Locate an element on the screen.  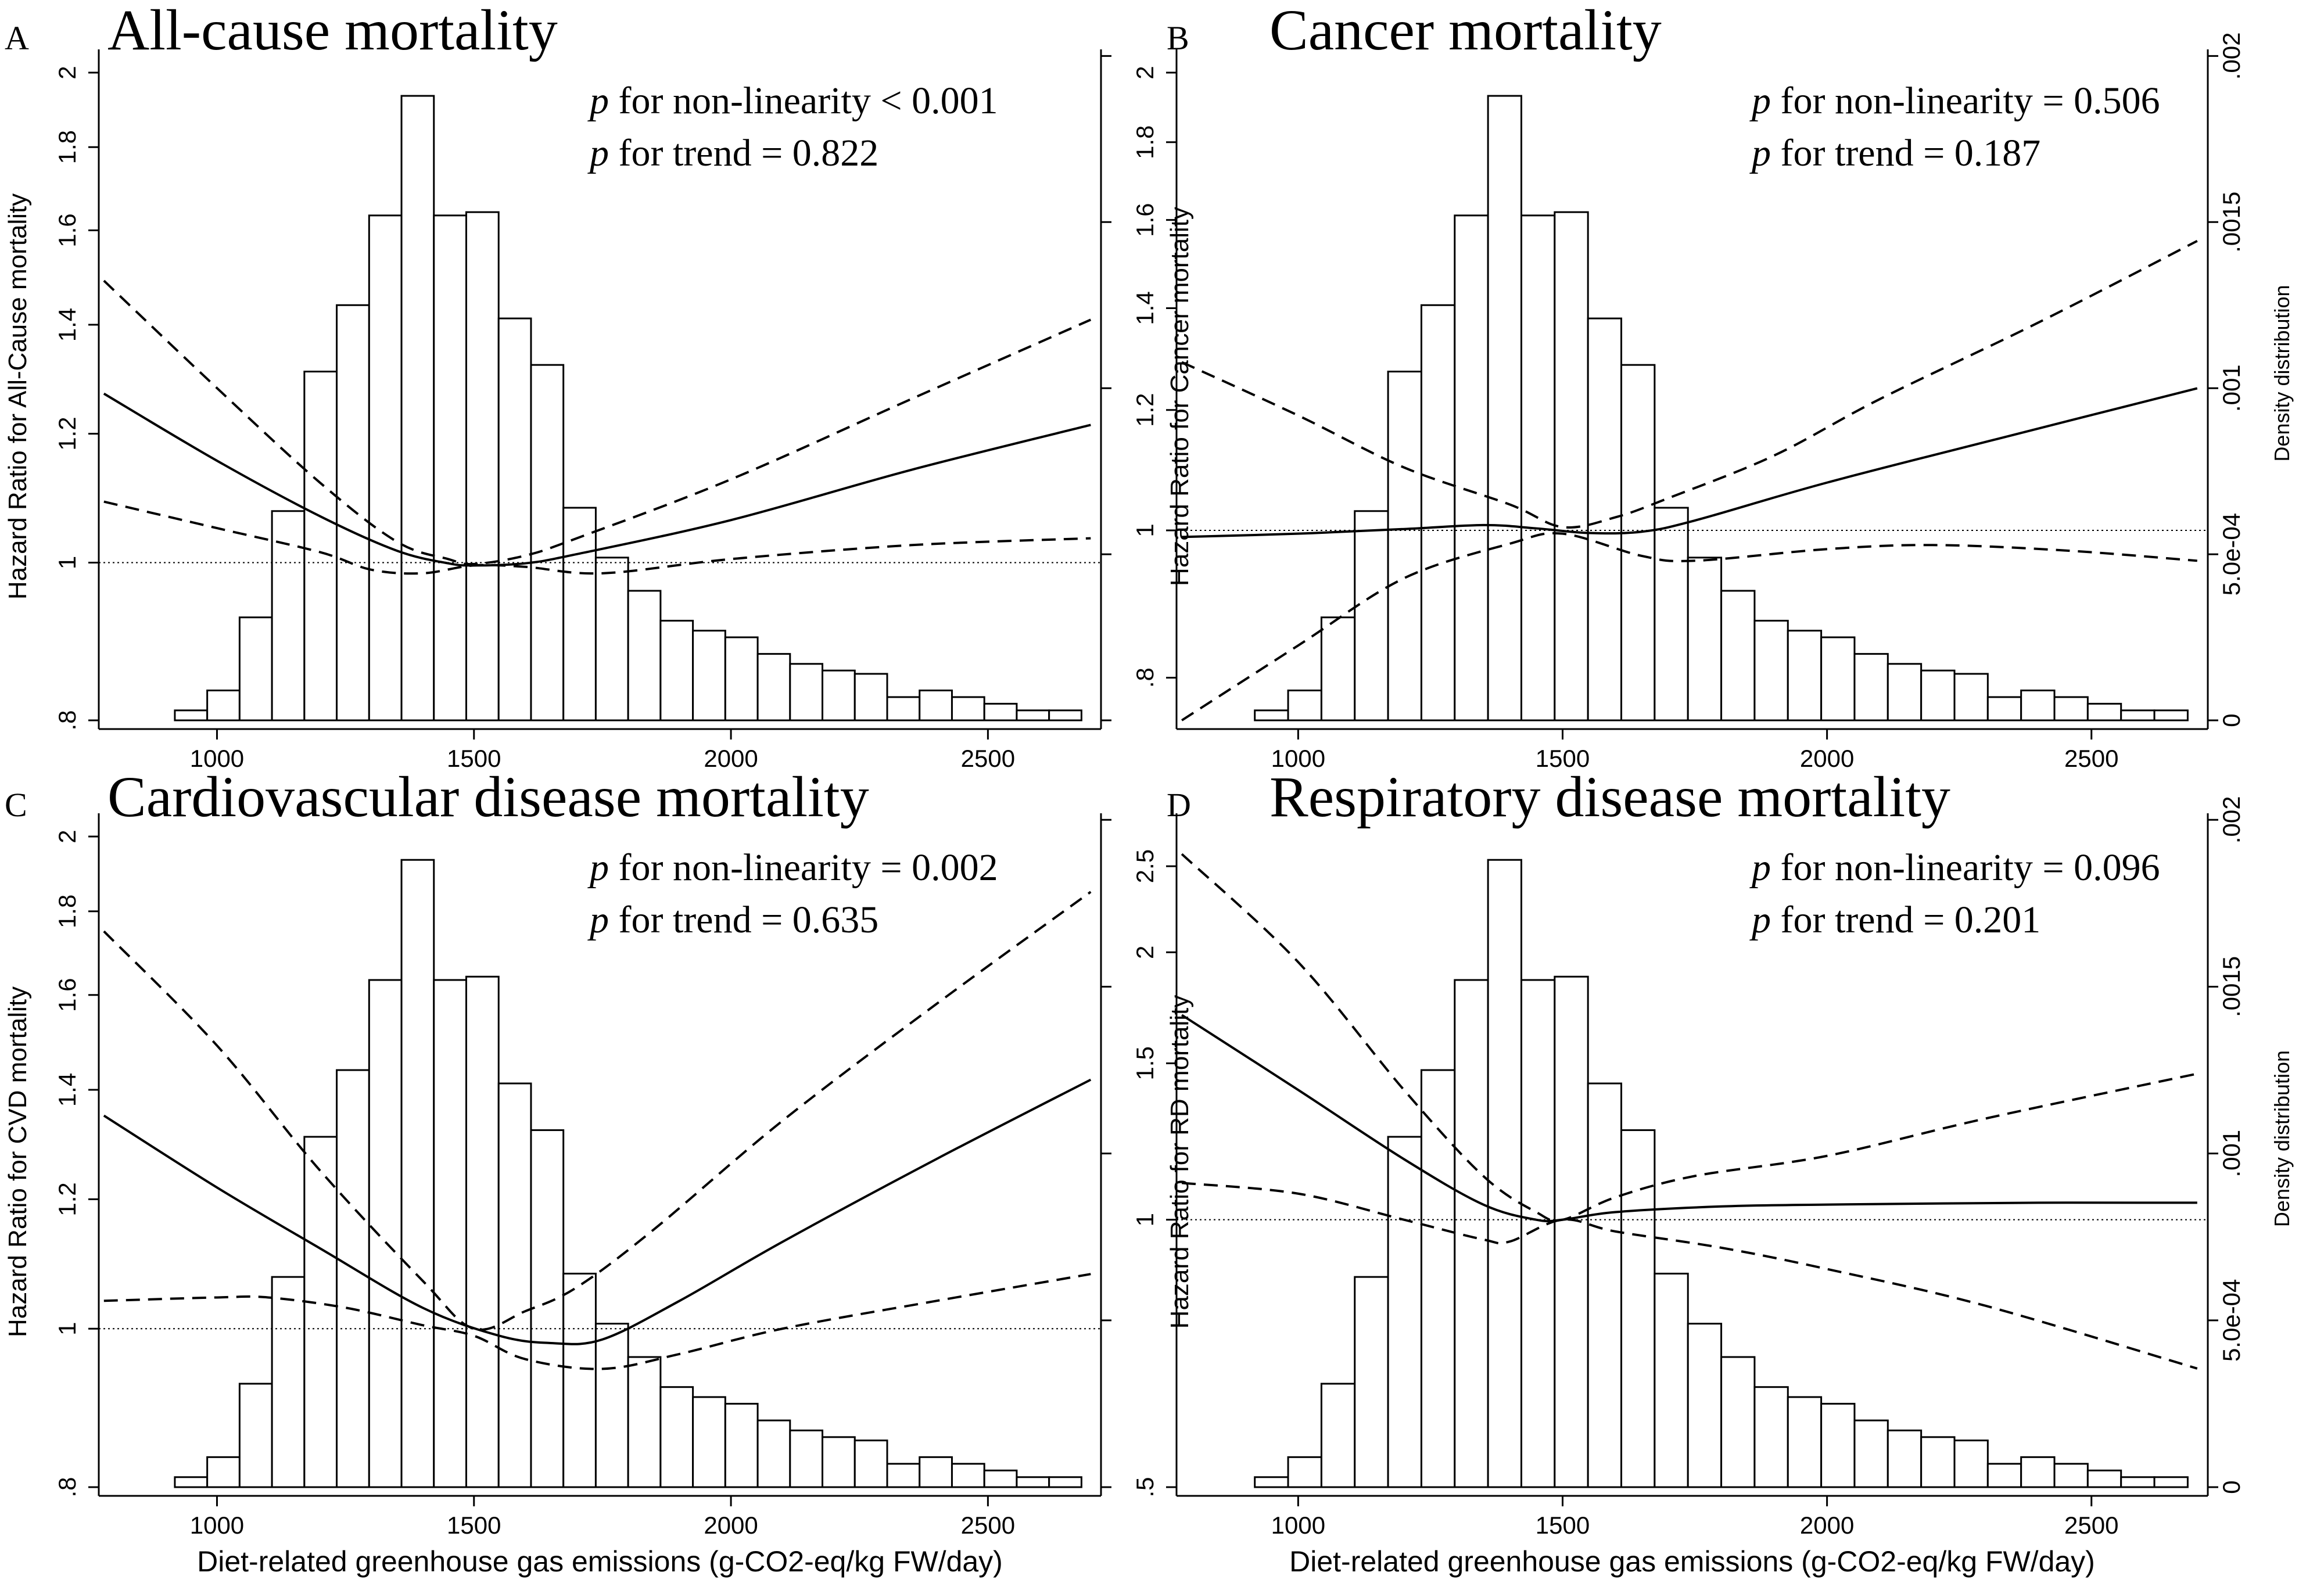
y-tick-label: .8 is located at coordinates (67, 720).